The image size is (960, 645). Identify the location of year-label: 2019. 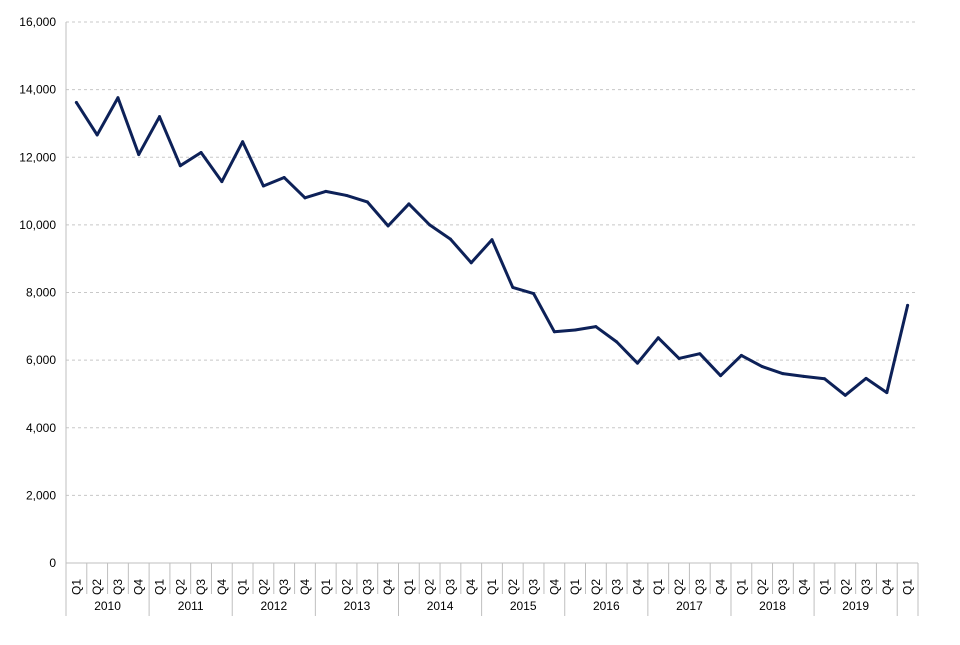
(855, 606).